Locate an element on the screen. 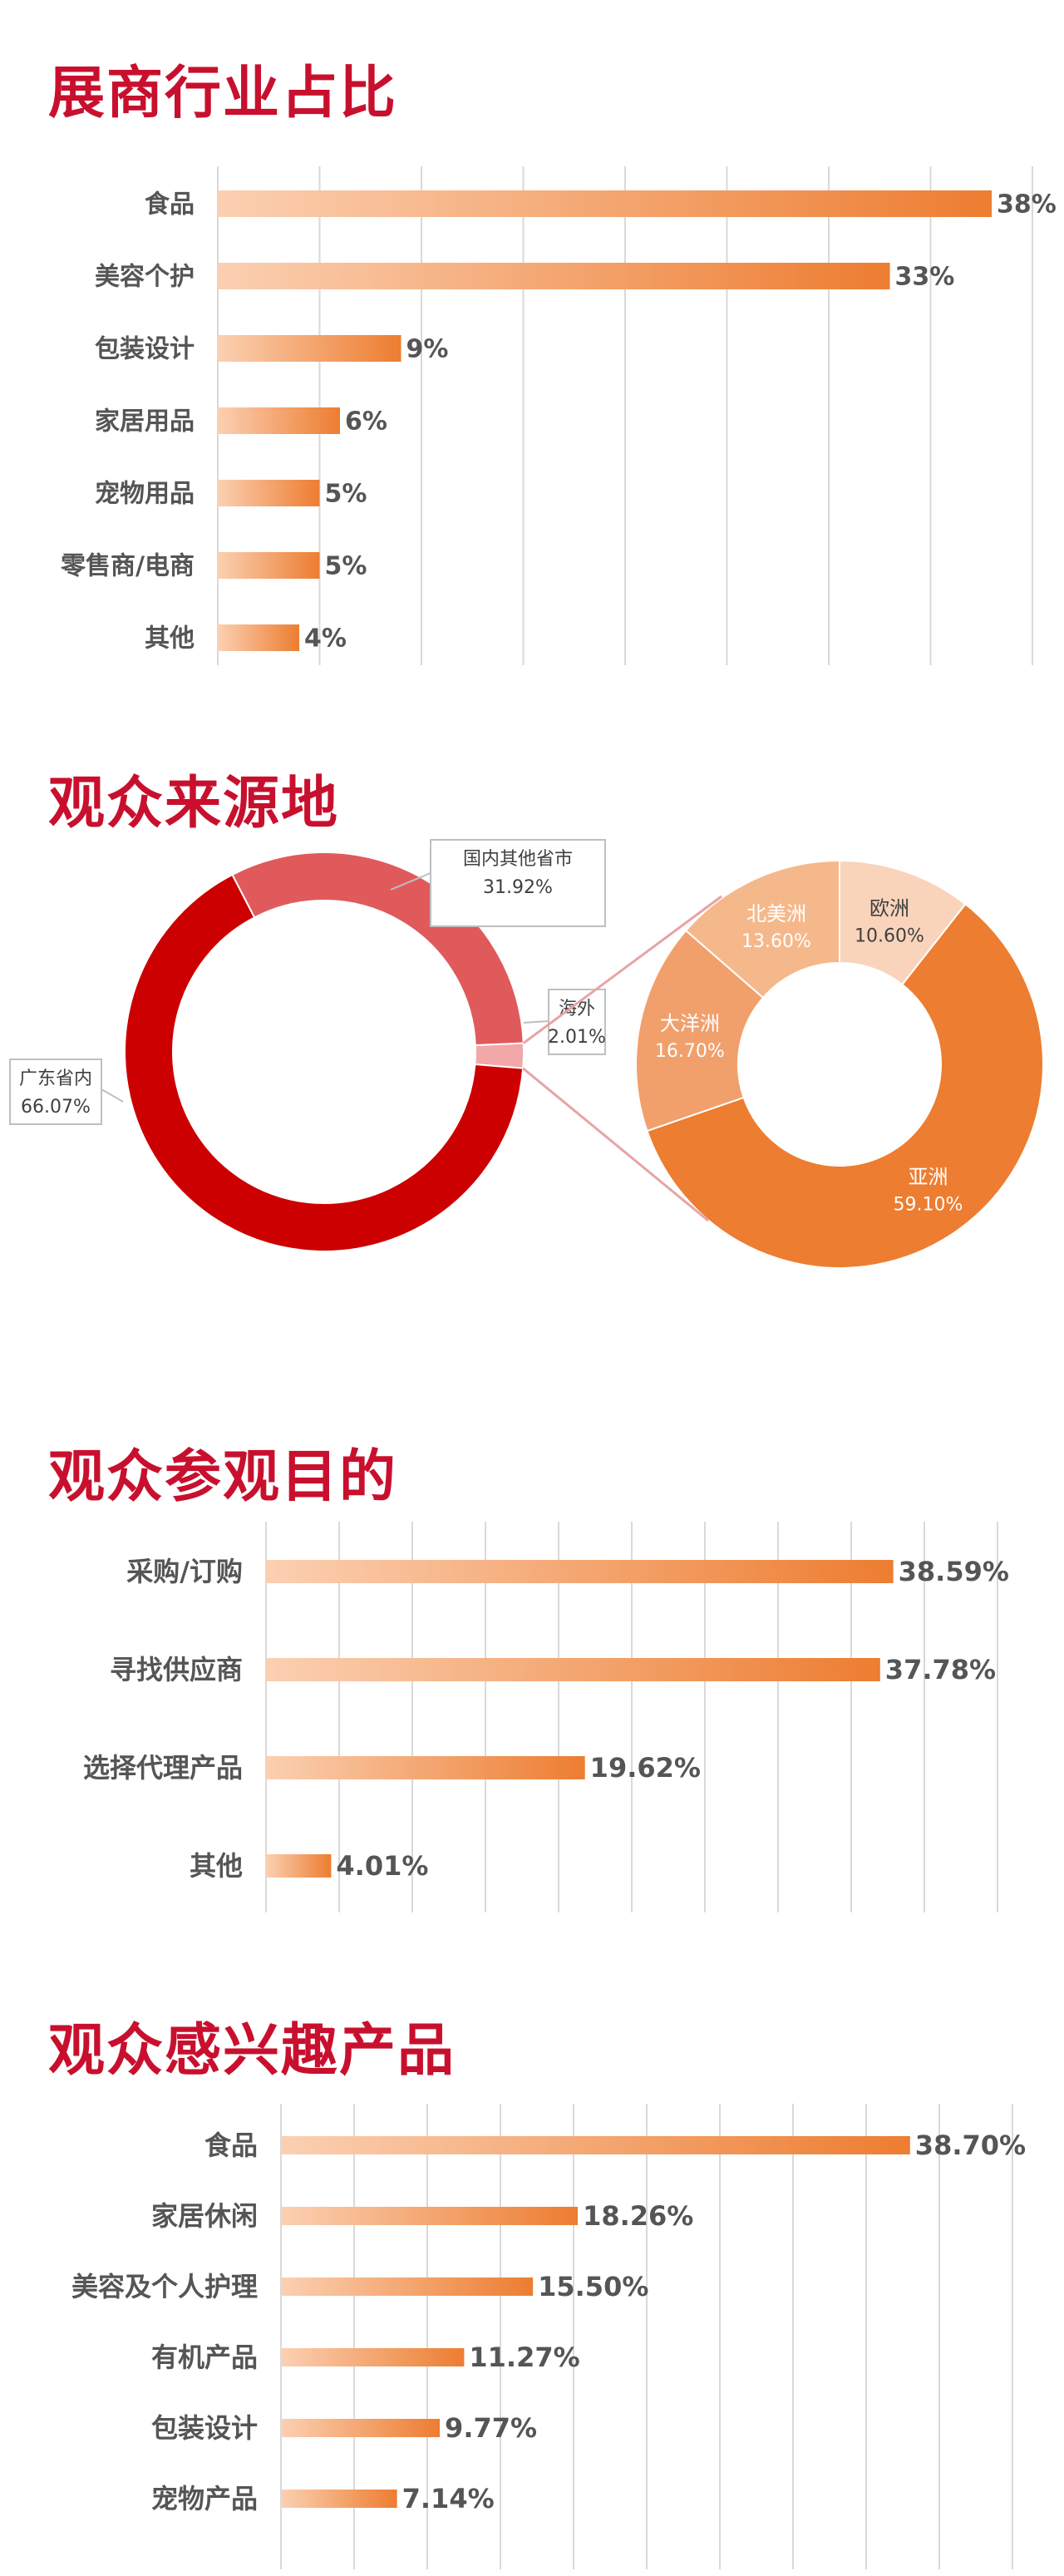 This screenshot has width=1064, height=2576. value-label: 9.77% is located at coordinates (491, 2428).